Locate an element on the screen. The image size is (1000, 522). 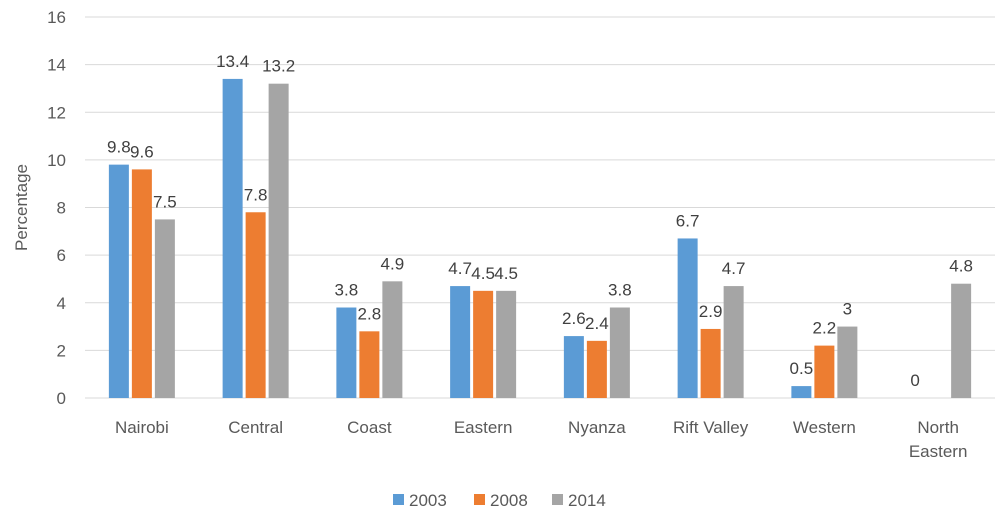
x-tick-label: Central is located at coordinates (255, 427).